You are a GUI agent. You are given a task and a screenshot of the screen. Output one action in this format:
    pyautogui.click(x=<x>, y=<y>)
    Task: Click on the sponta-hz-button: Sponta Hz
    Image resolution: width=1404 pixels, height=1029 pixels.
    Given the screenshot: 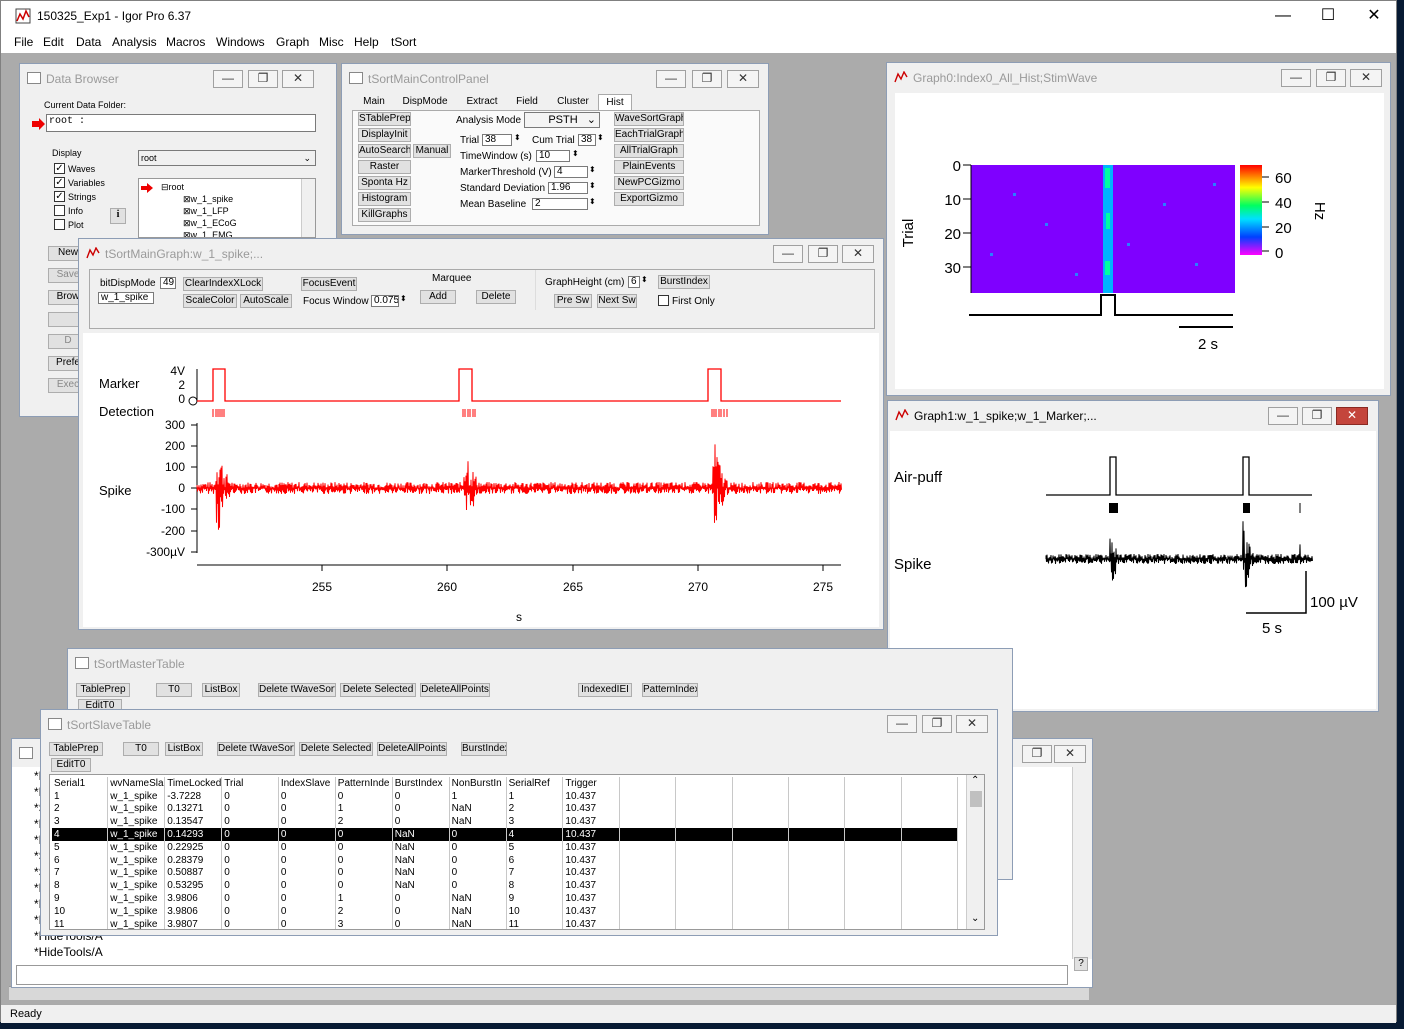 What is the action you would take?
    pyautogui.click(x=384, y=183)
    